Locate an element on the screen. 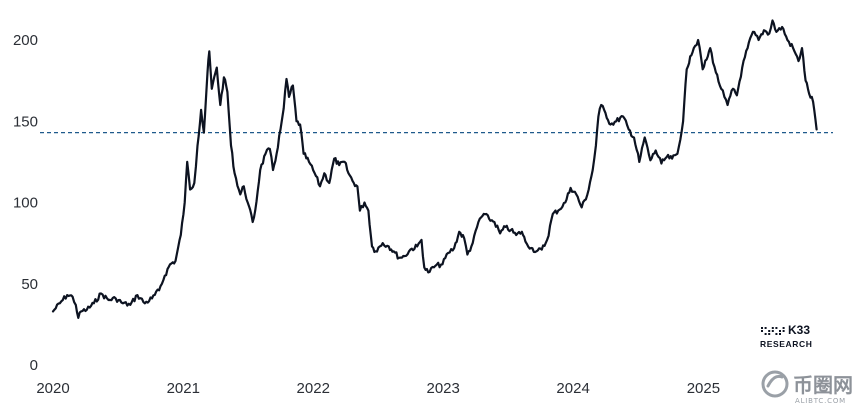  watermark-subtext: ALIBTC.COM is located at coordinates (820, 401).